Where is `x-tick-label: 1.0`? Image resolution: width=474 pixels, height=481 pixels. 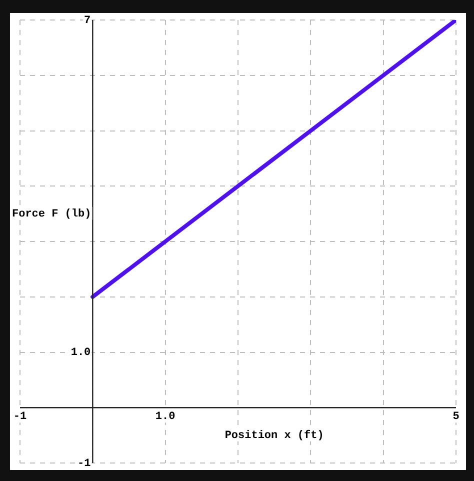 x-tick-label: 1.0 is located at coordinates (165, 416).